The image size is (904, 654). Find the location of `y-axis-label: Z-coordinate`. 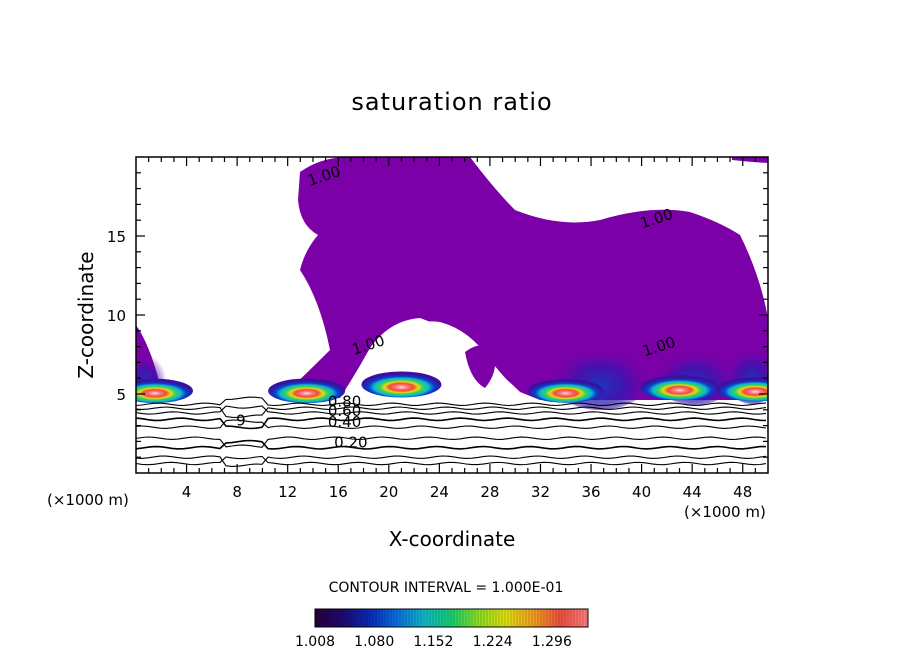

y-axis-label: Z-coordinate is located at coordinates (86, 314).